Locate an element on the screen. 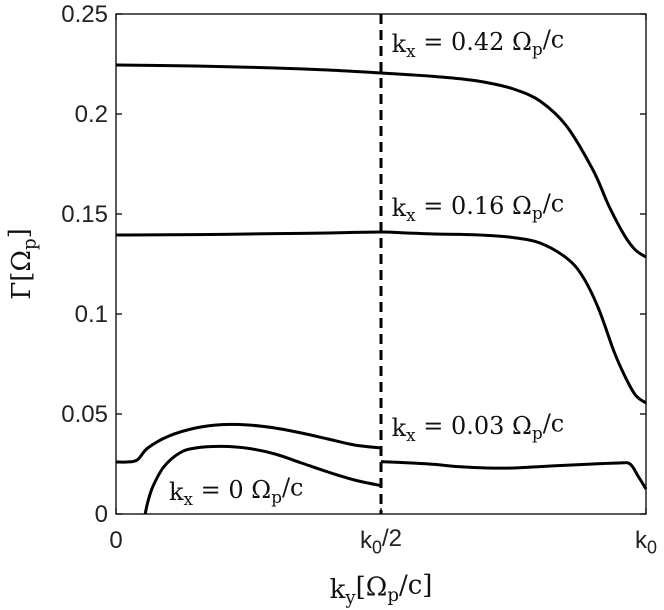 Image resolution: width=664 pixels, height=610 pixels. x-tick-label: k0 is located at coordinates (646, 542).